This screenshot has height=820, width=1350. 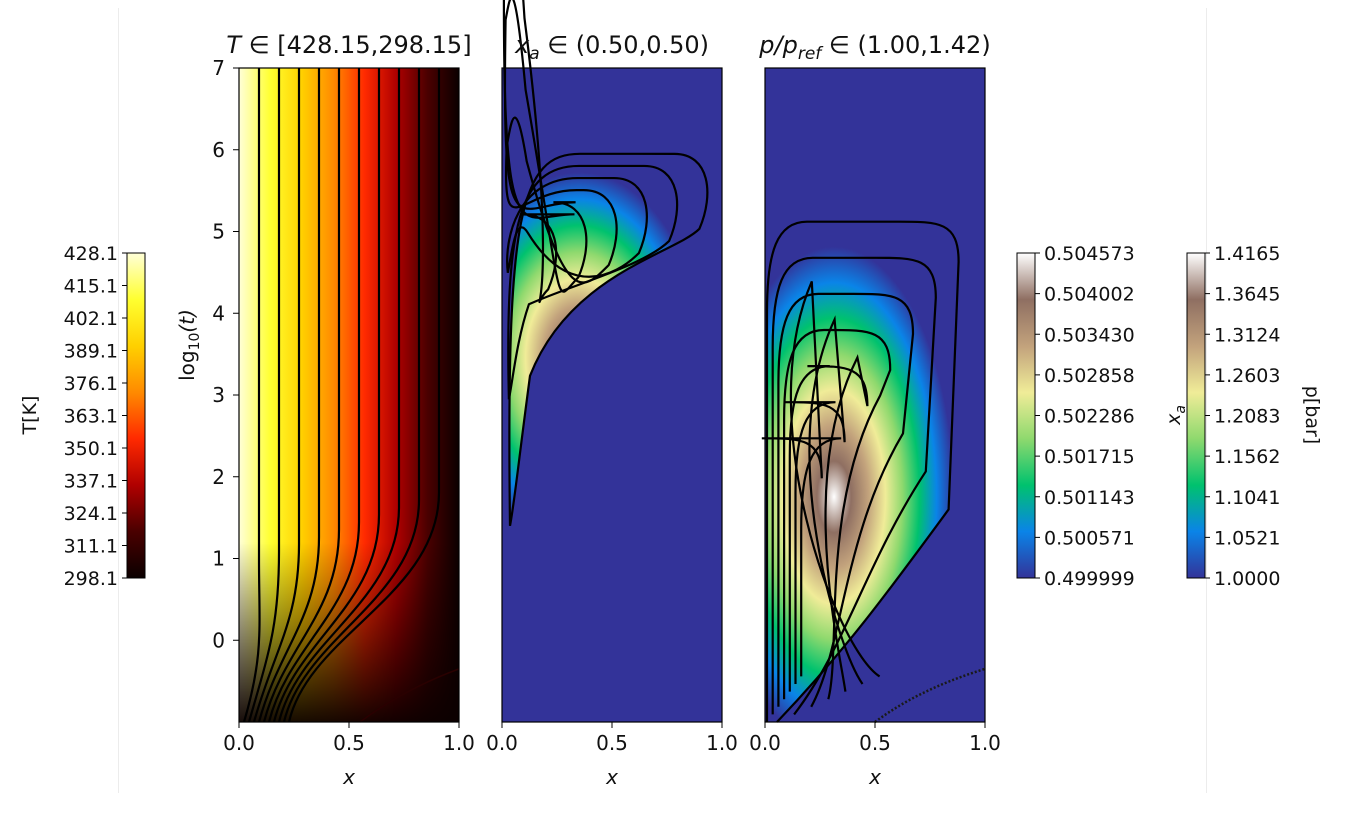 I want to click on colorbar-tick-label: 1.3645, so click(x=1247, y=295).